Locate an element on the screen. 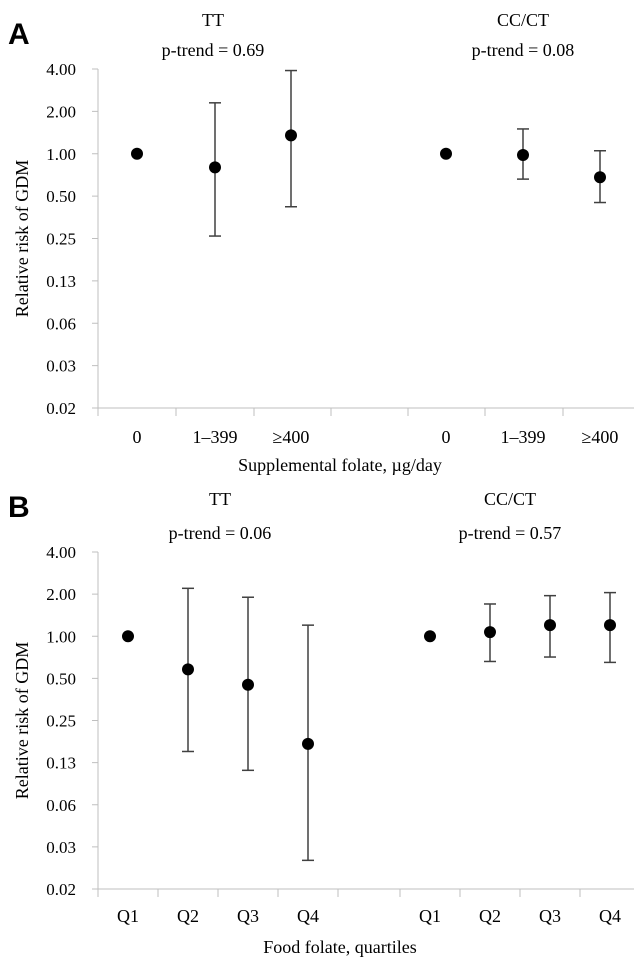  group-subtitle: p-trend = 0.69 is located at coordinates (213, 50).